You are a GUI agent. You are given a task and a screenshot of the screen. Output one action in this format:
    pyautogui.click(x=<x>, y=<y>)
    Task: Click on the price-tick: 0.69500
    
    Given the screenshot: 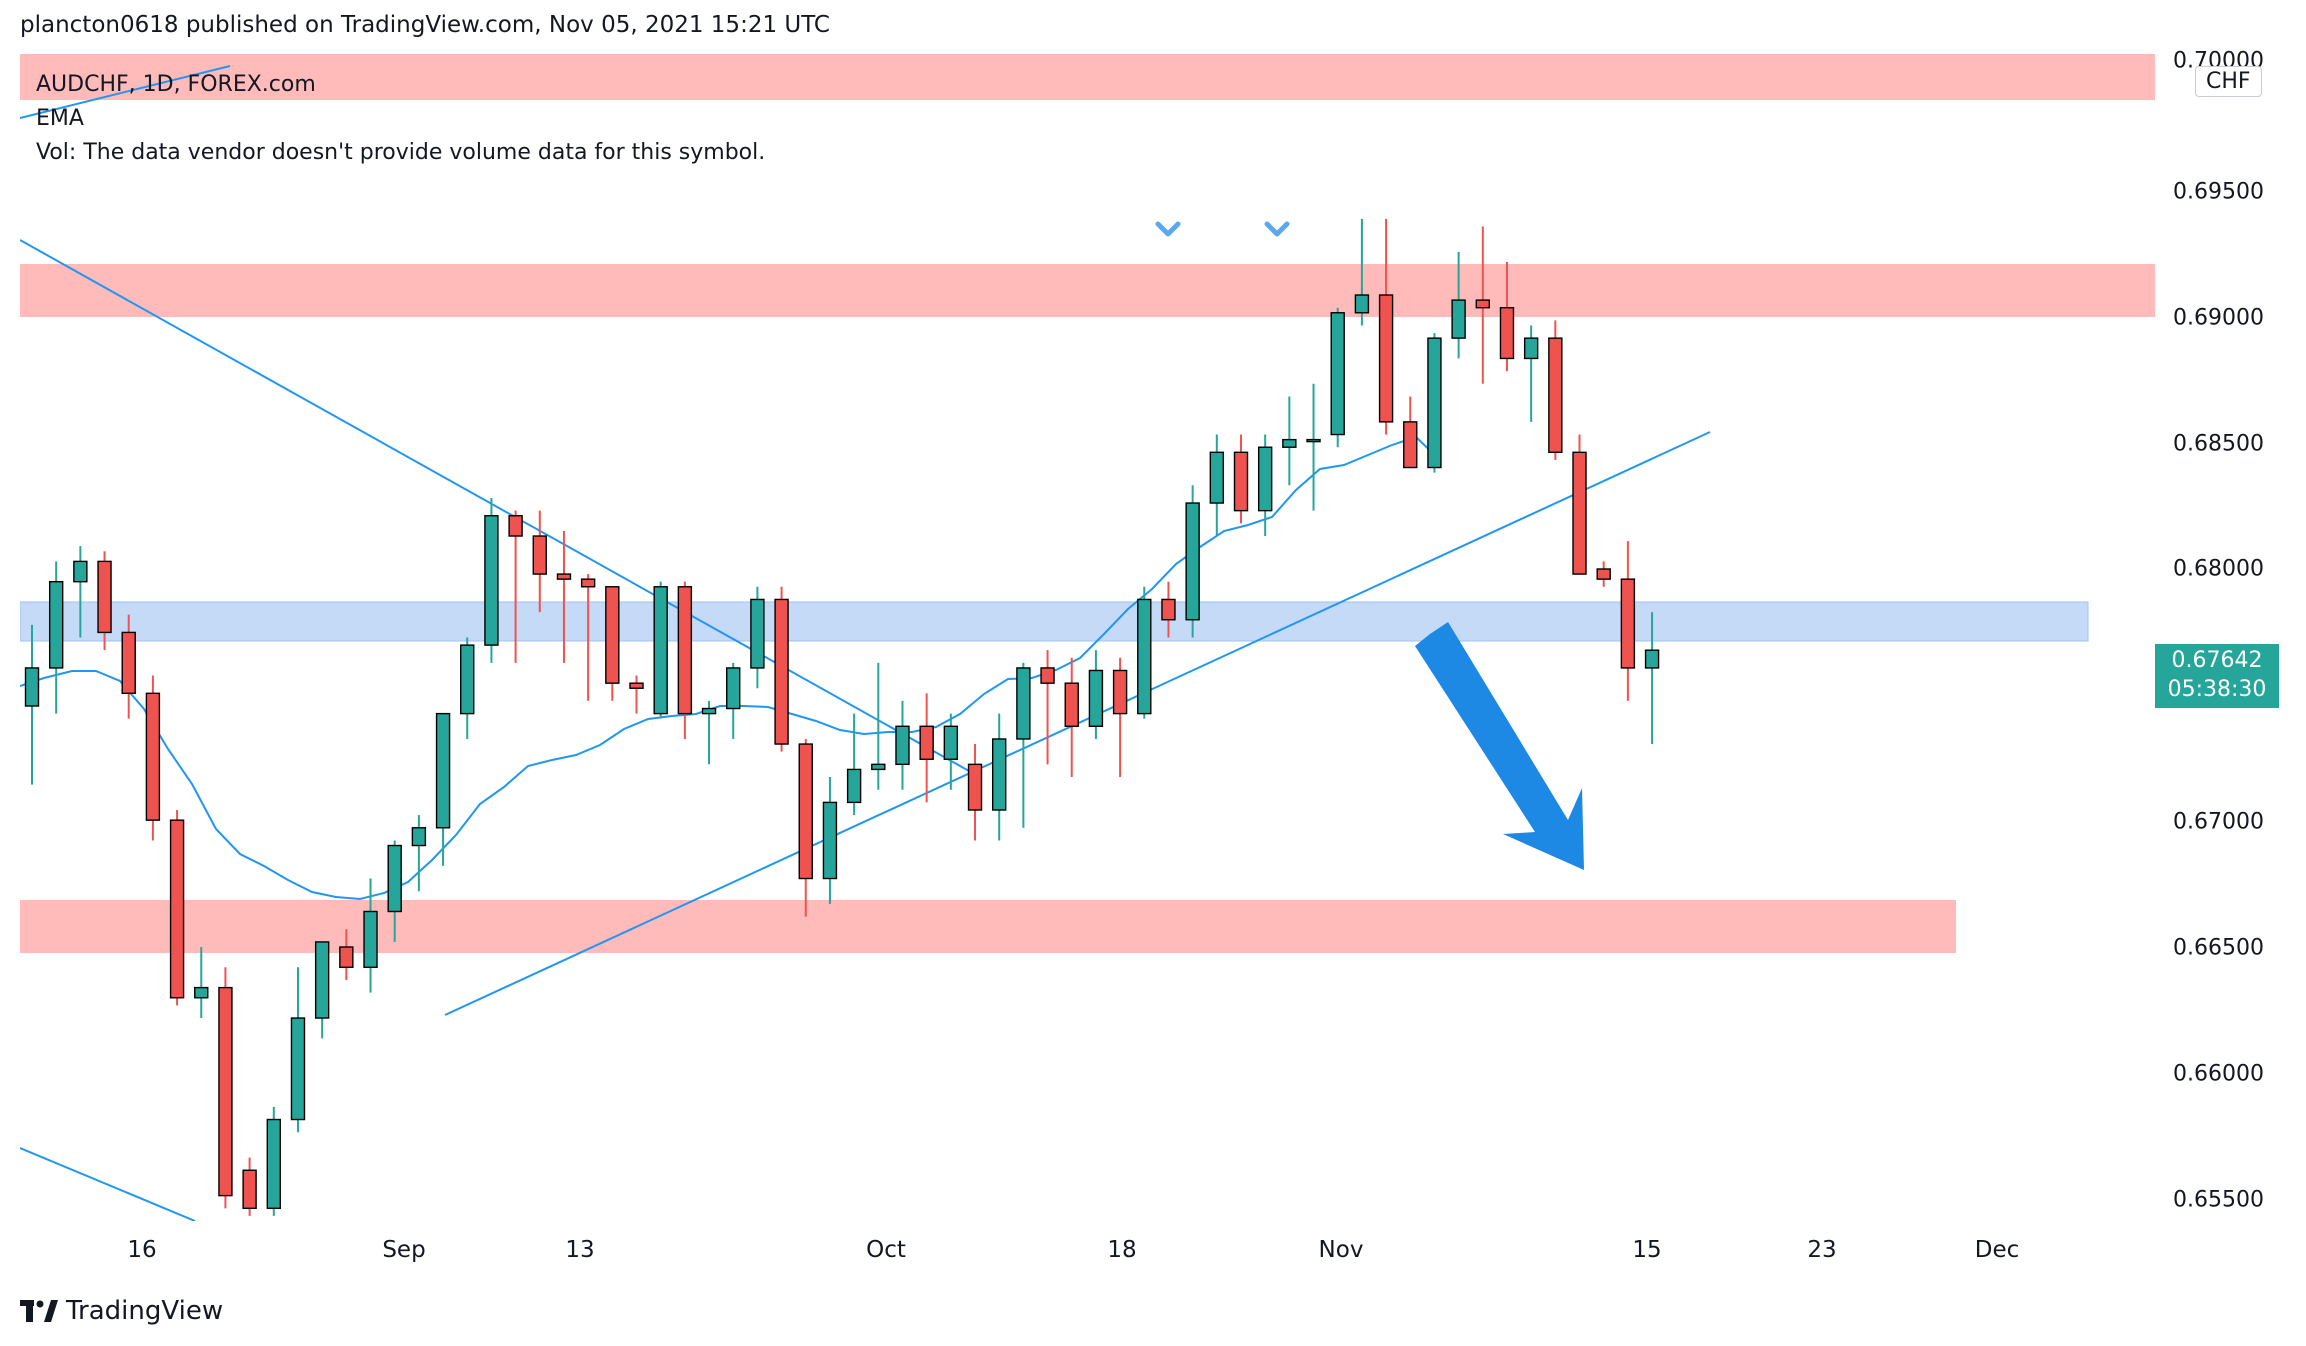 What is the action you would take?
    pyautogui.click(x=2218, y=192)
    